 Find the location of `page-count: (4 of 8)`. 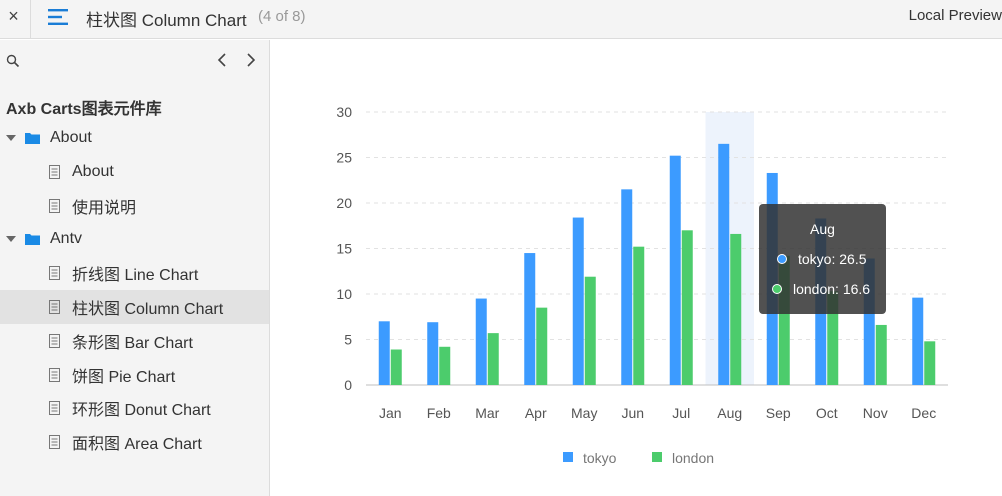

page-count: (4 of 8) is located at coordinates (282, 16).